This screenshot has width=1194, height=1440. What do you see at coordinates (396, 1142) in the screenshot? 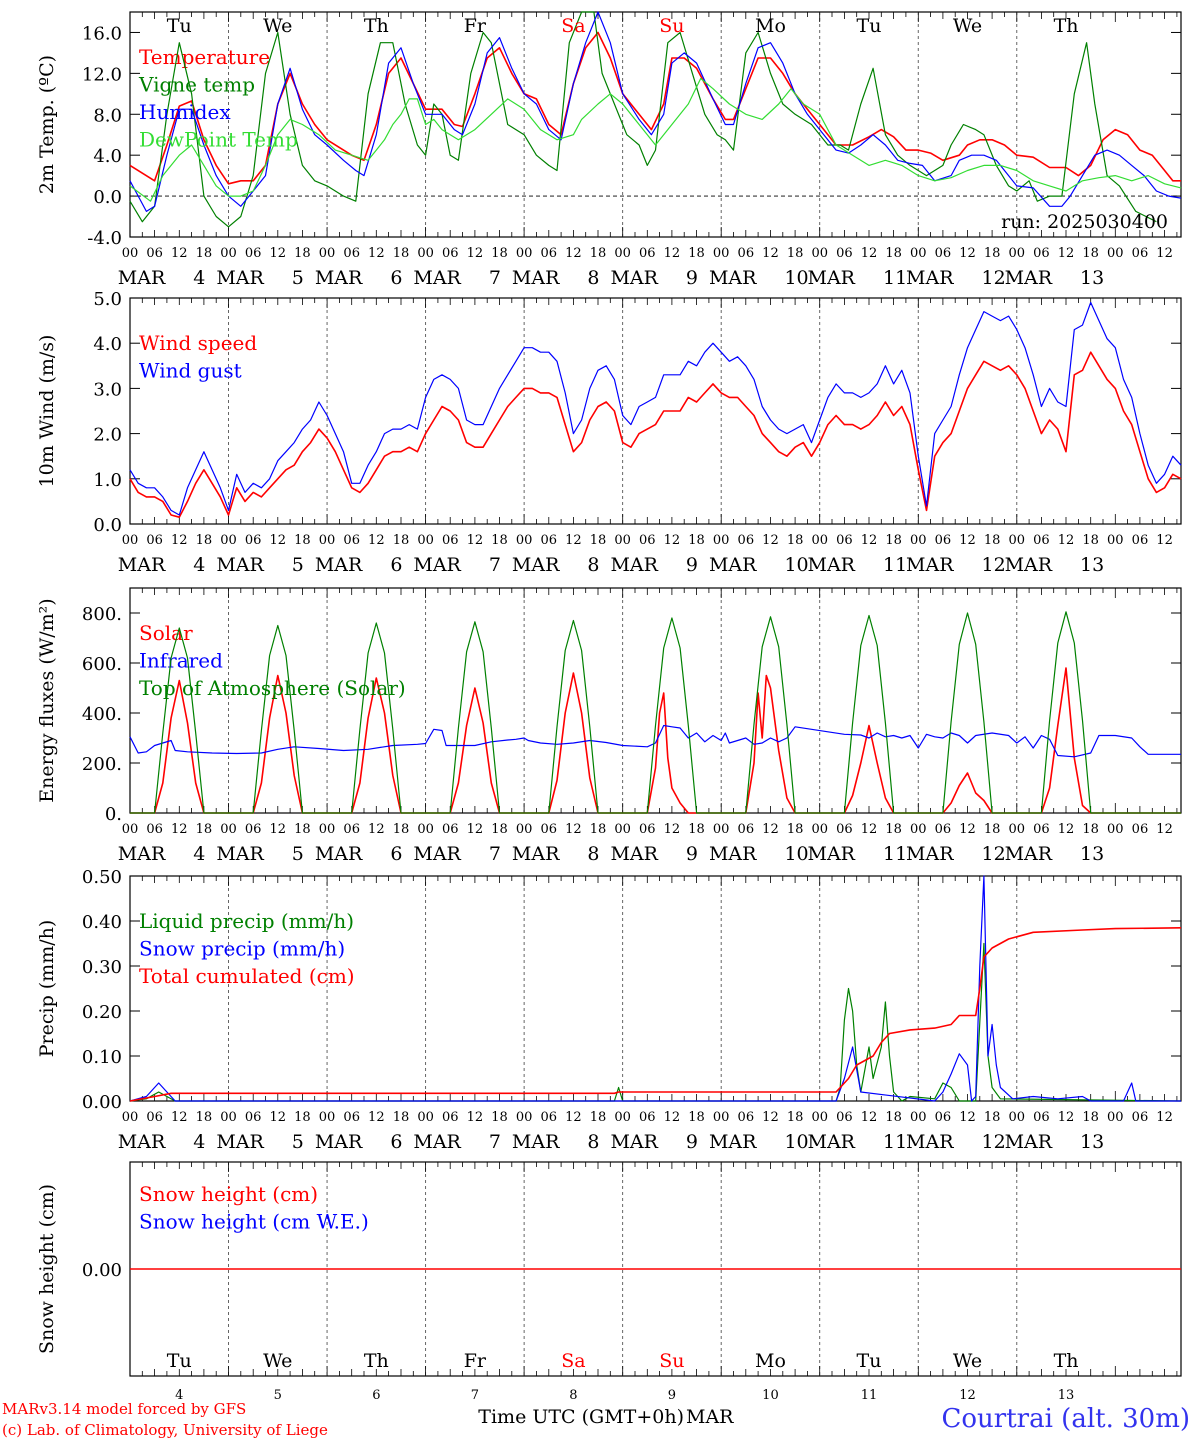
I see `date-label-day: 6` at bounding box center [396, 1142].